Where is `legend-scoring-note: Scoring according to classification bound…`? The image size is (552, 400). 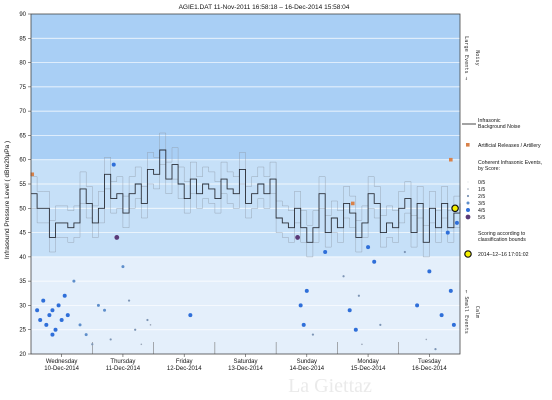
legend-scoring-note: Scoring according to classification bound… is located at coordinates (502, 237).